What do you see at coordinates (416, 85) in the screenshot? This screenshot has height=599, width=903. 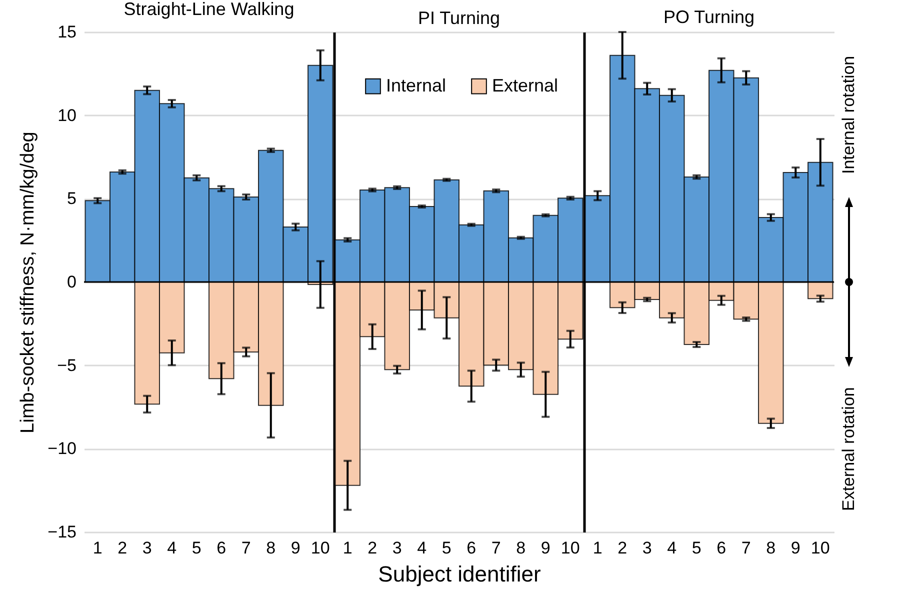 I see `legend-label: Internal` at bounding box center [416, 85].